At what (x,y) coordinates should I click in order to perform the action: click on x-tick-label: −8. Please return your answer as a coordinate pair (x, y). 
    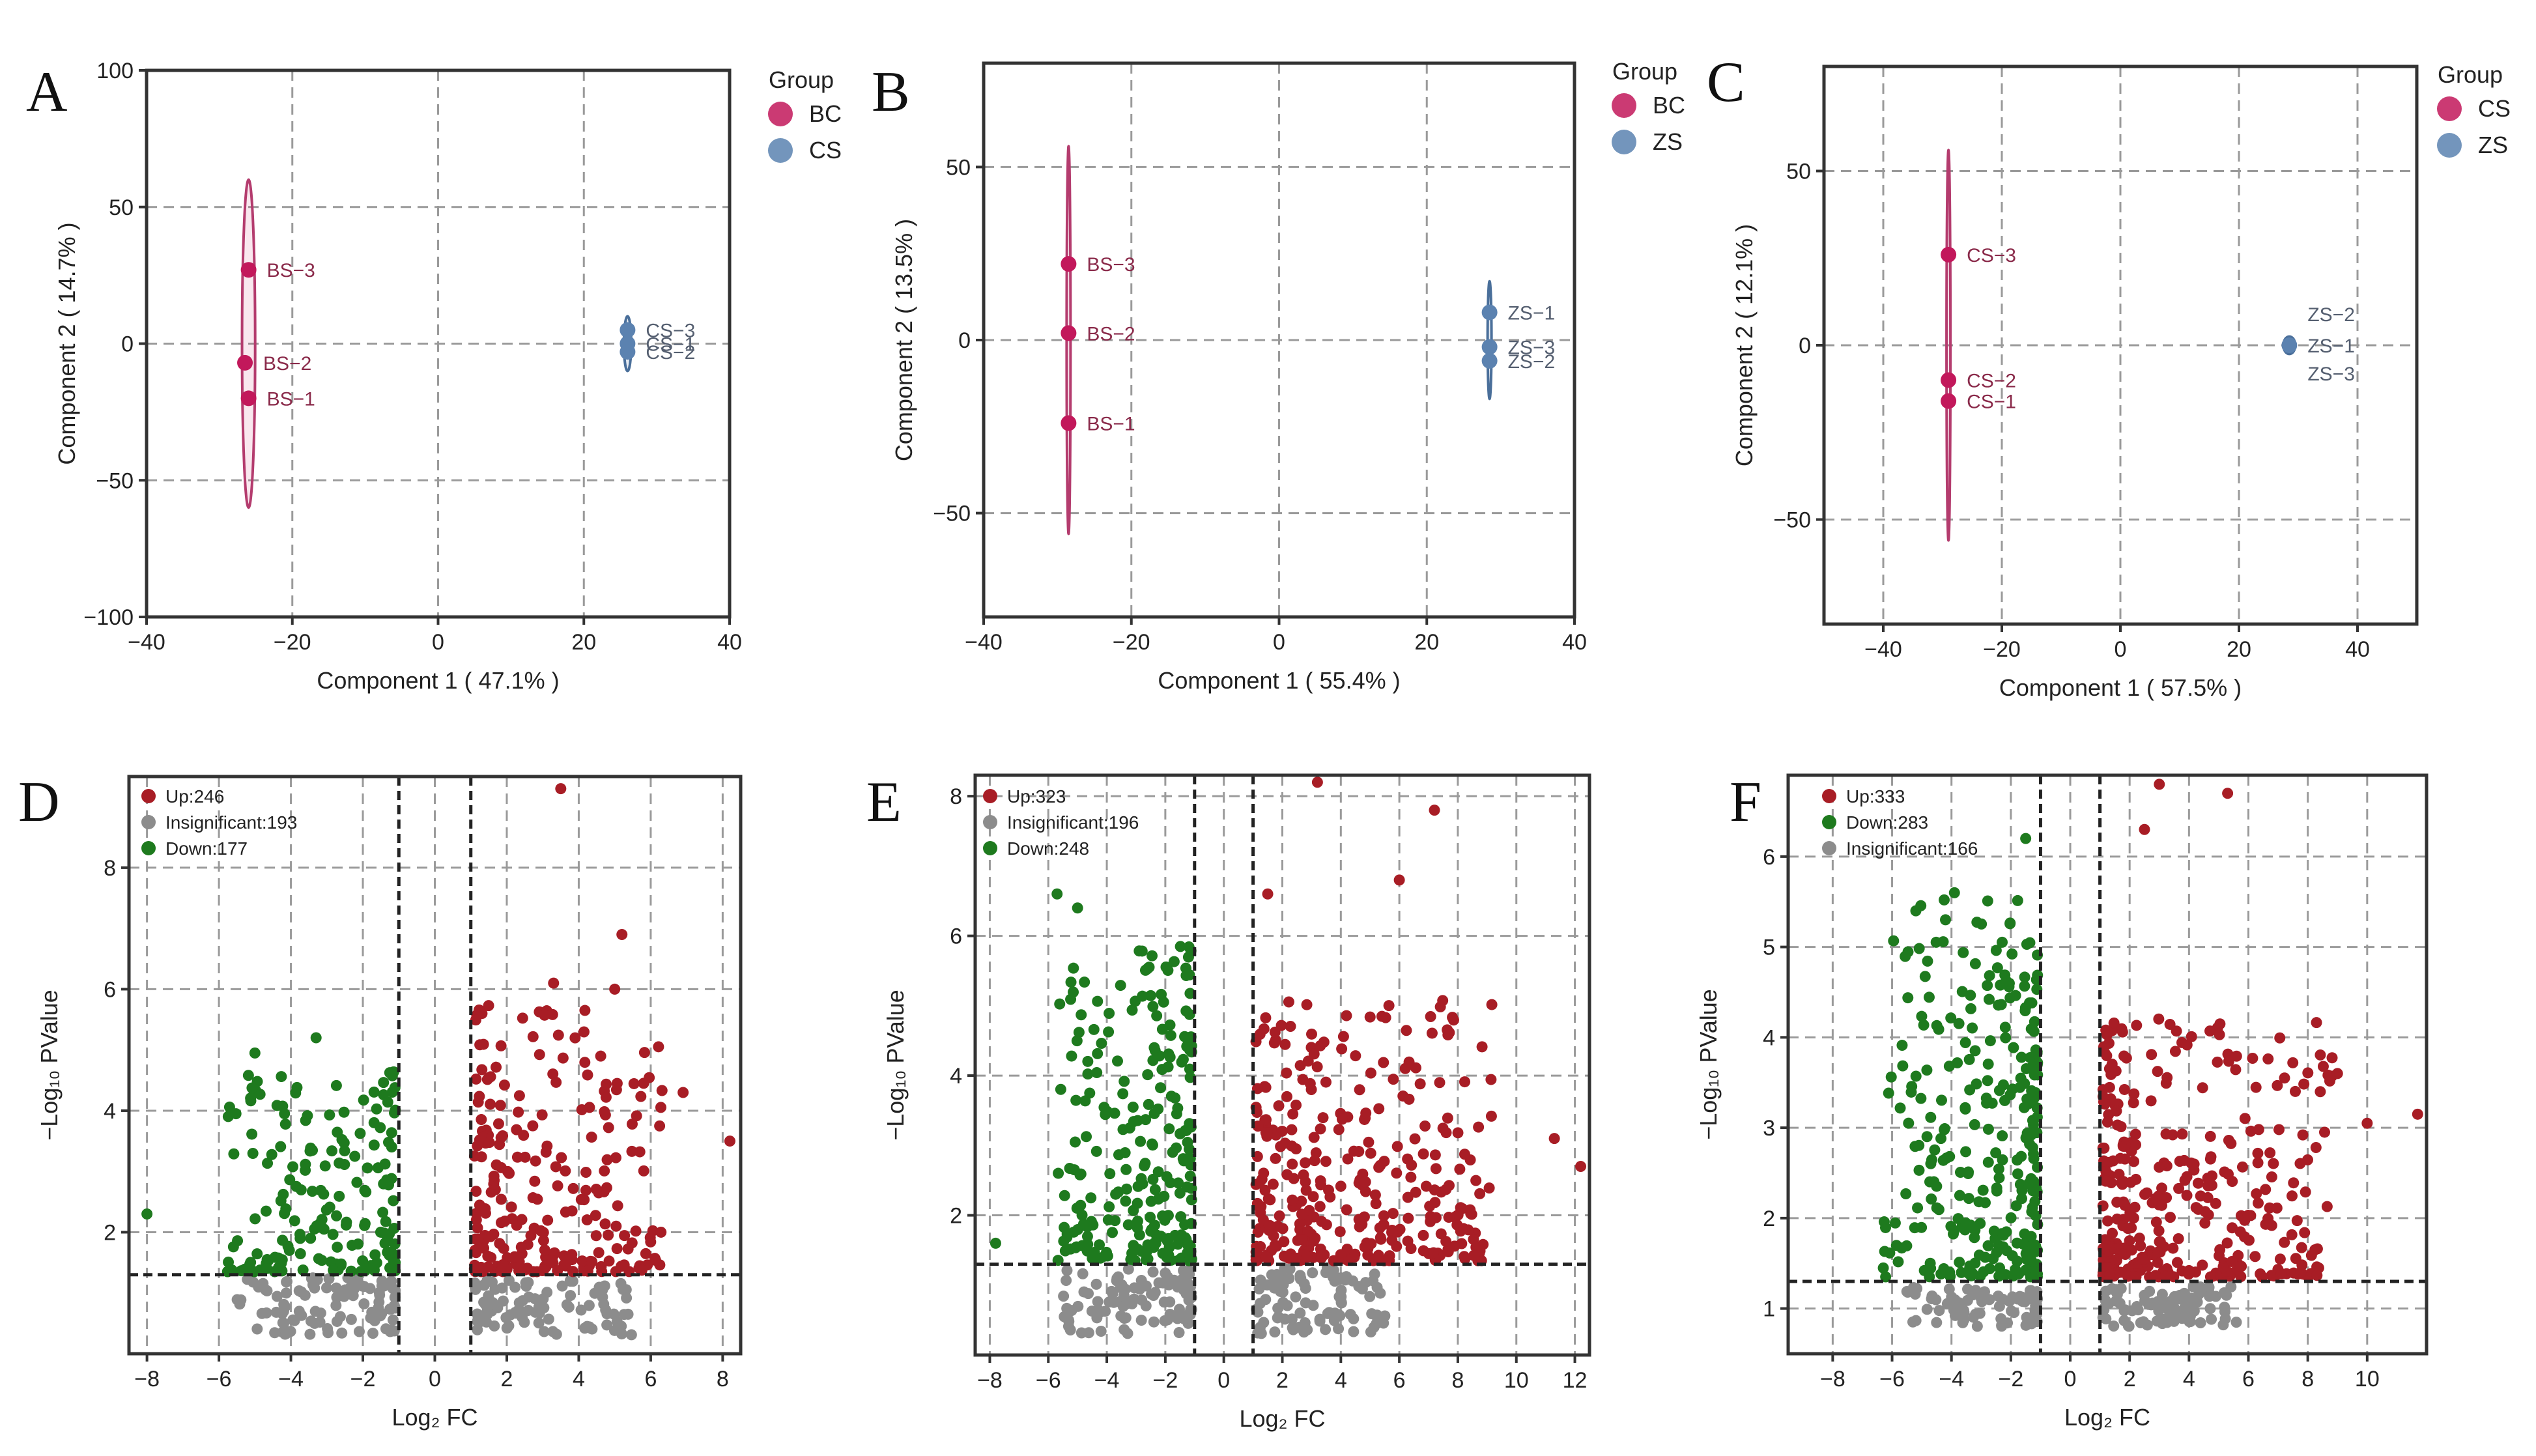
    Looking at the image, I should click on (990, 1381).